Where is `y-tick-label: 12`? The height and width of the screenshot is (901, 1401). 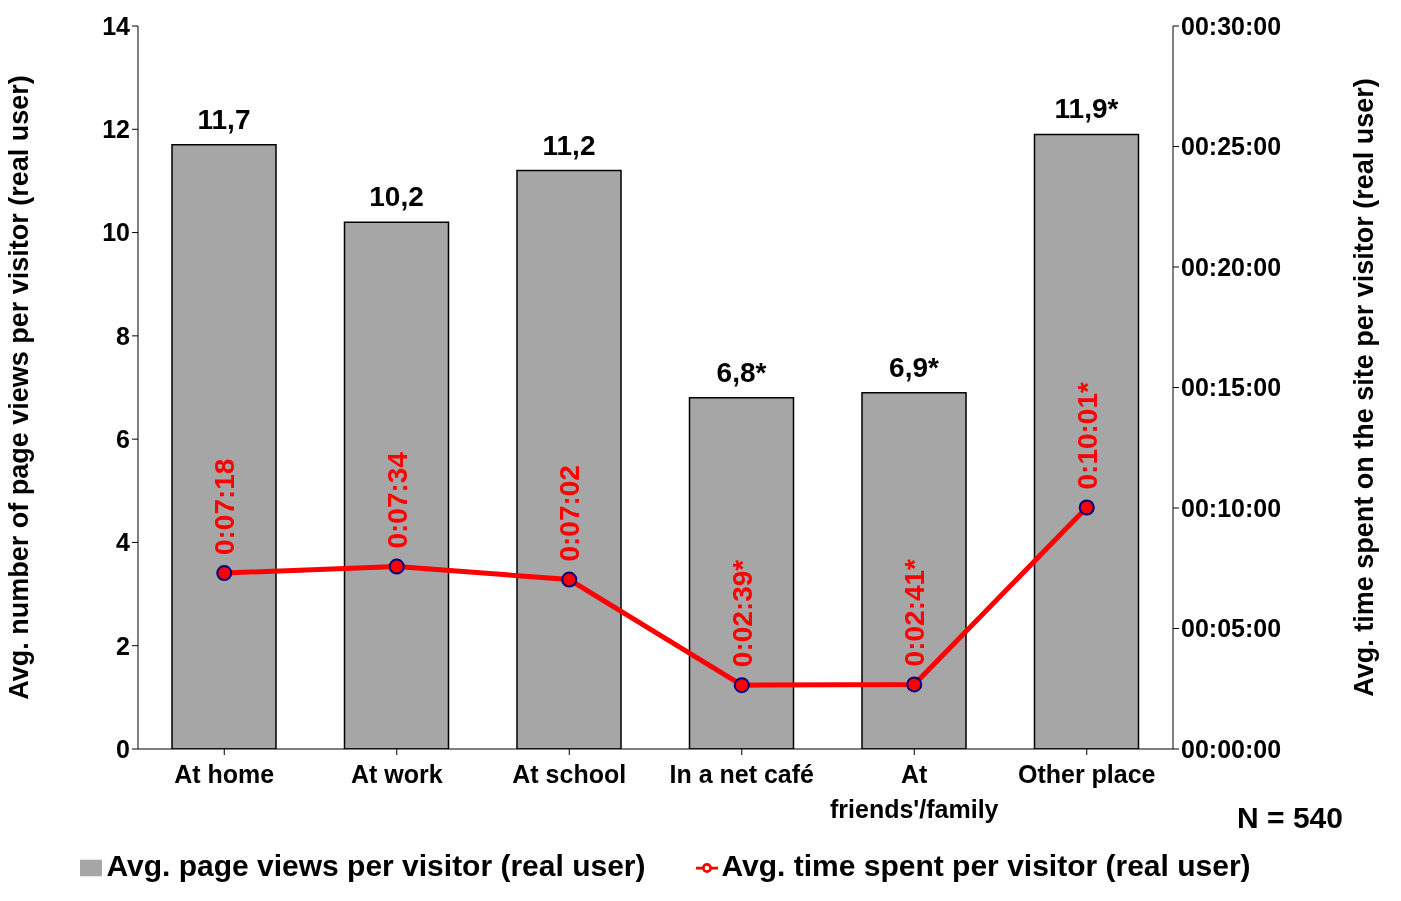
y-tick-label: 12 is located at coordinates (116, 129).